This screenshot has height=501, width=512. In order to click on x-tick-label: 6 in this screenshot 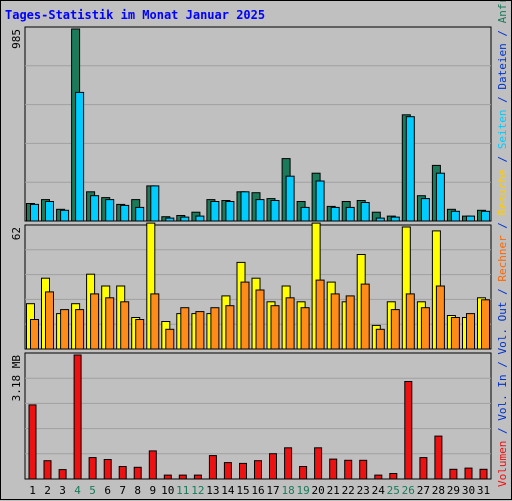, I will do `click(107, 490)`.